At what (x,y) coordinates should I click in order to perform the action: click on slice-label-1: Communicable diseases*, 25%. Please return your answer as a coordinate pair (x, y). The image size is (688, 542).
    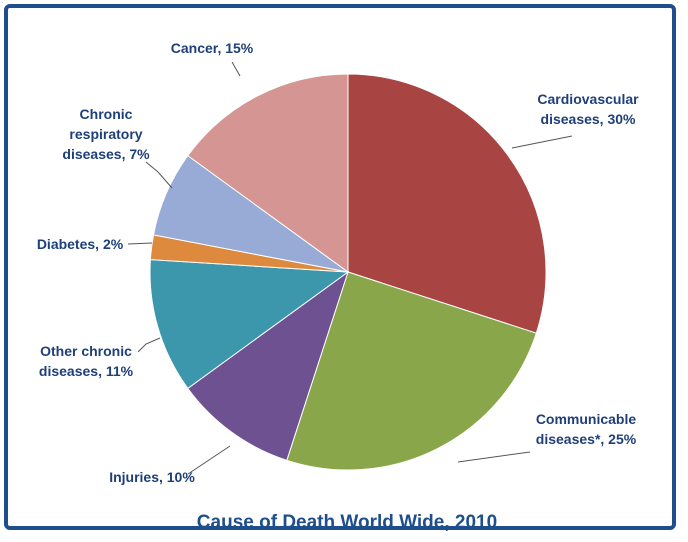
    Looking at the image, I should click on (586, 429).